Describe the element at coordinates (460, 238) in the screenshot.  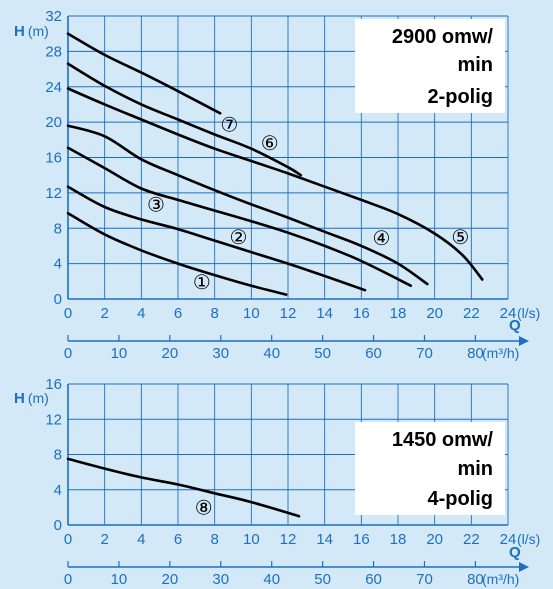
I see `curve-number-label: ⑤` at that location.